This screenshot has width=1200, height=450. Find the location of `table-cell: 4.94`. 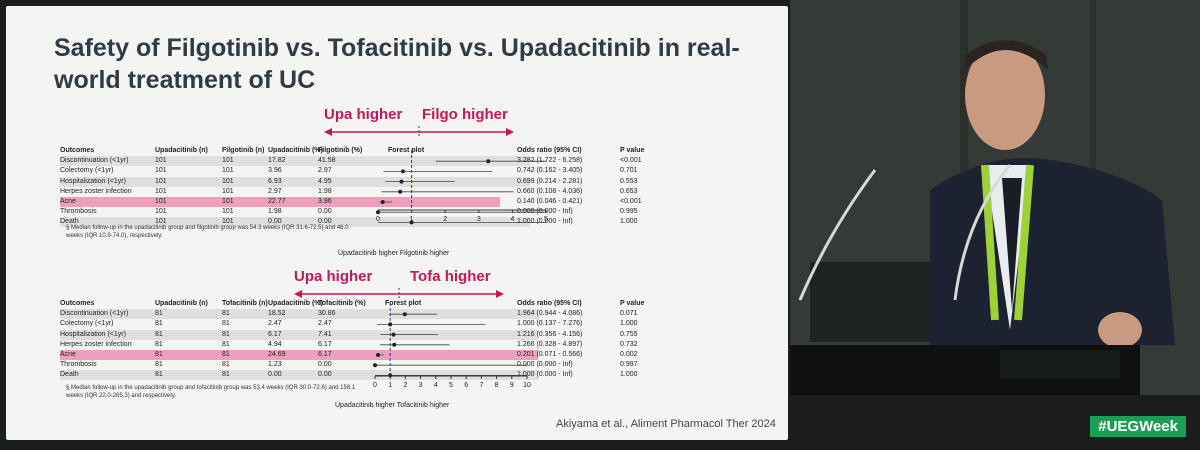

table-cell: 4.94 is located at coordinates (275, 344).